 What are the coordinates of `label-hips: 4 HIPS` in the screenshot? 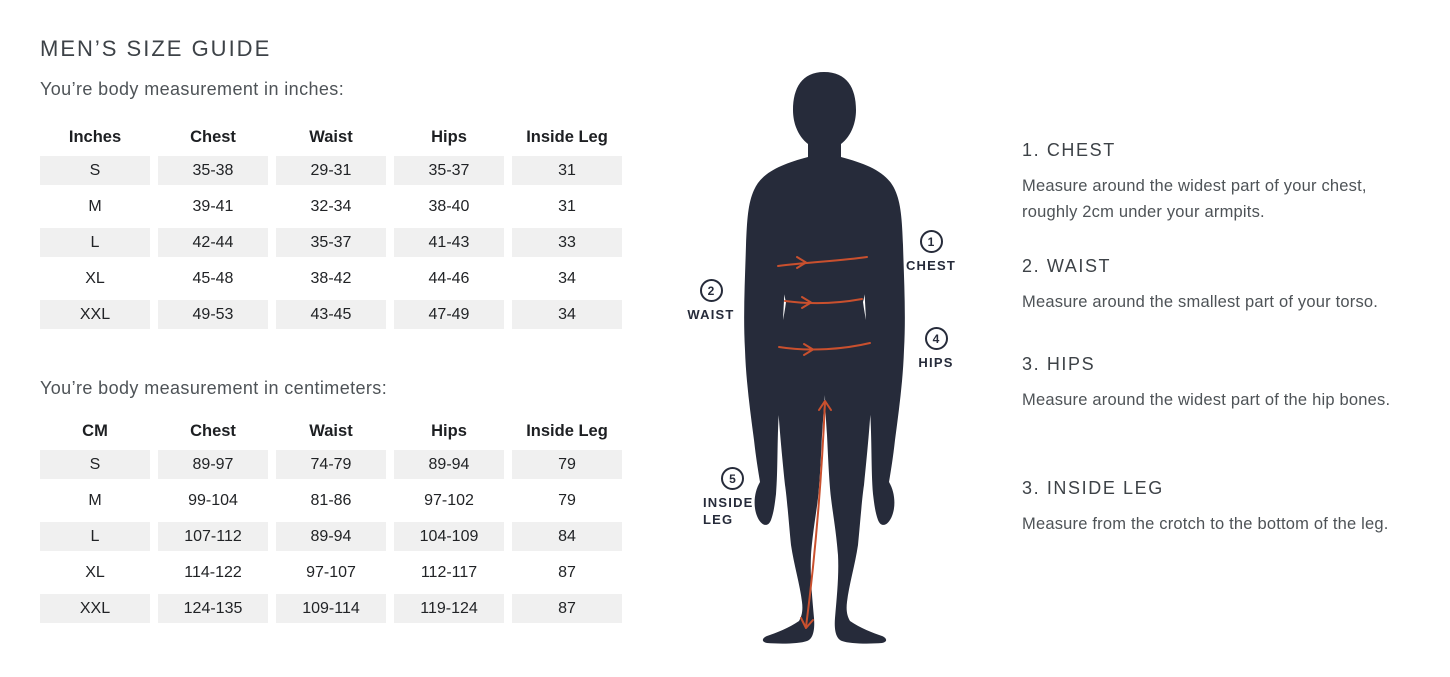 It's located at (936, 349).